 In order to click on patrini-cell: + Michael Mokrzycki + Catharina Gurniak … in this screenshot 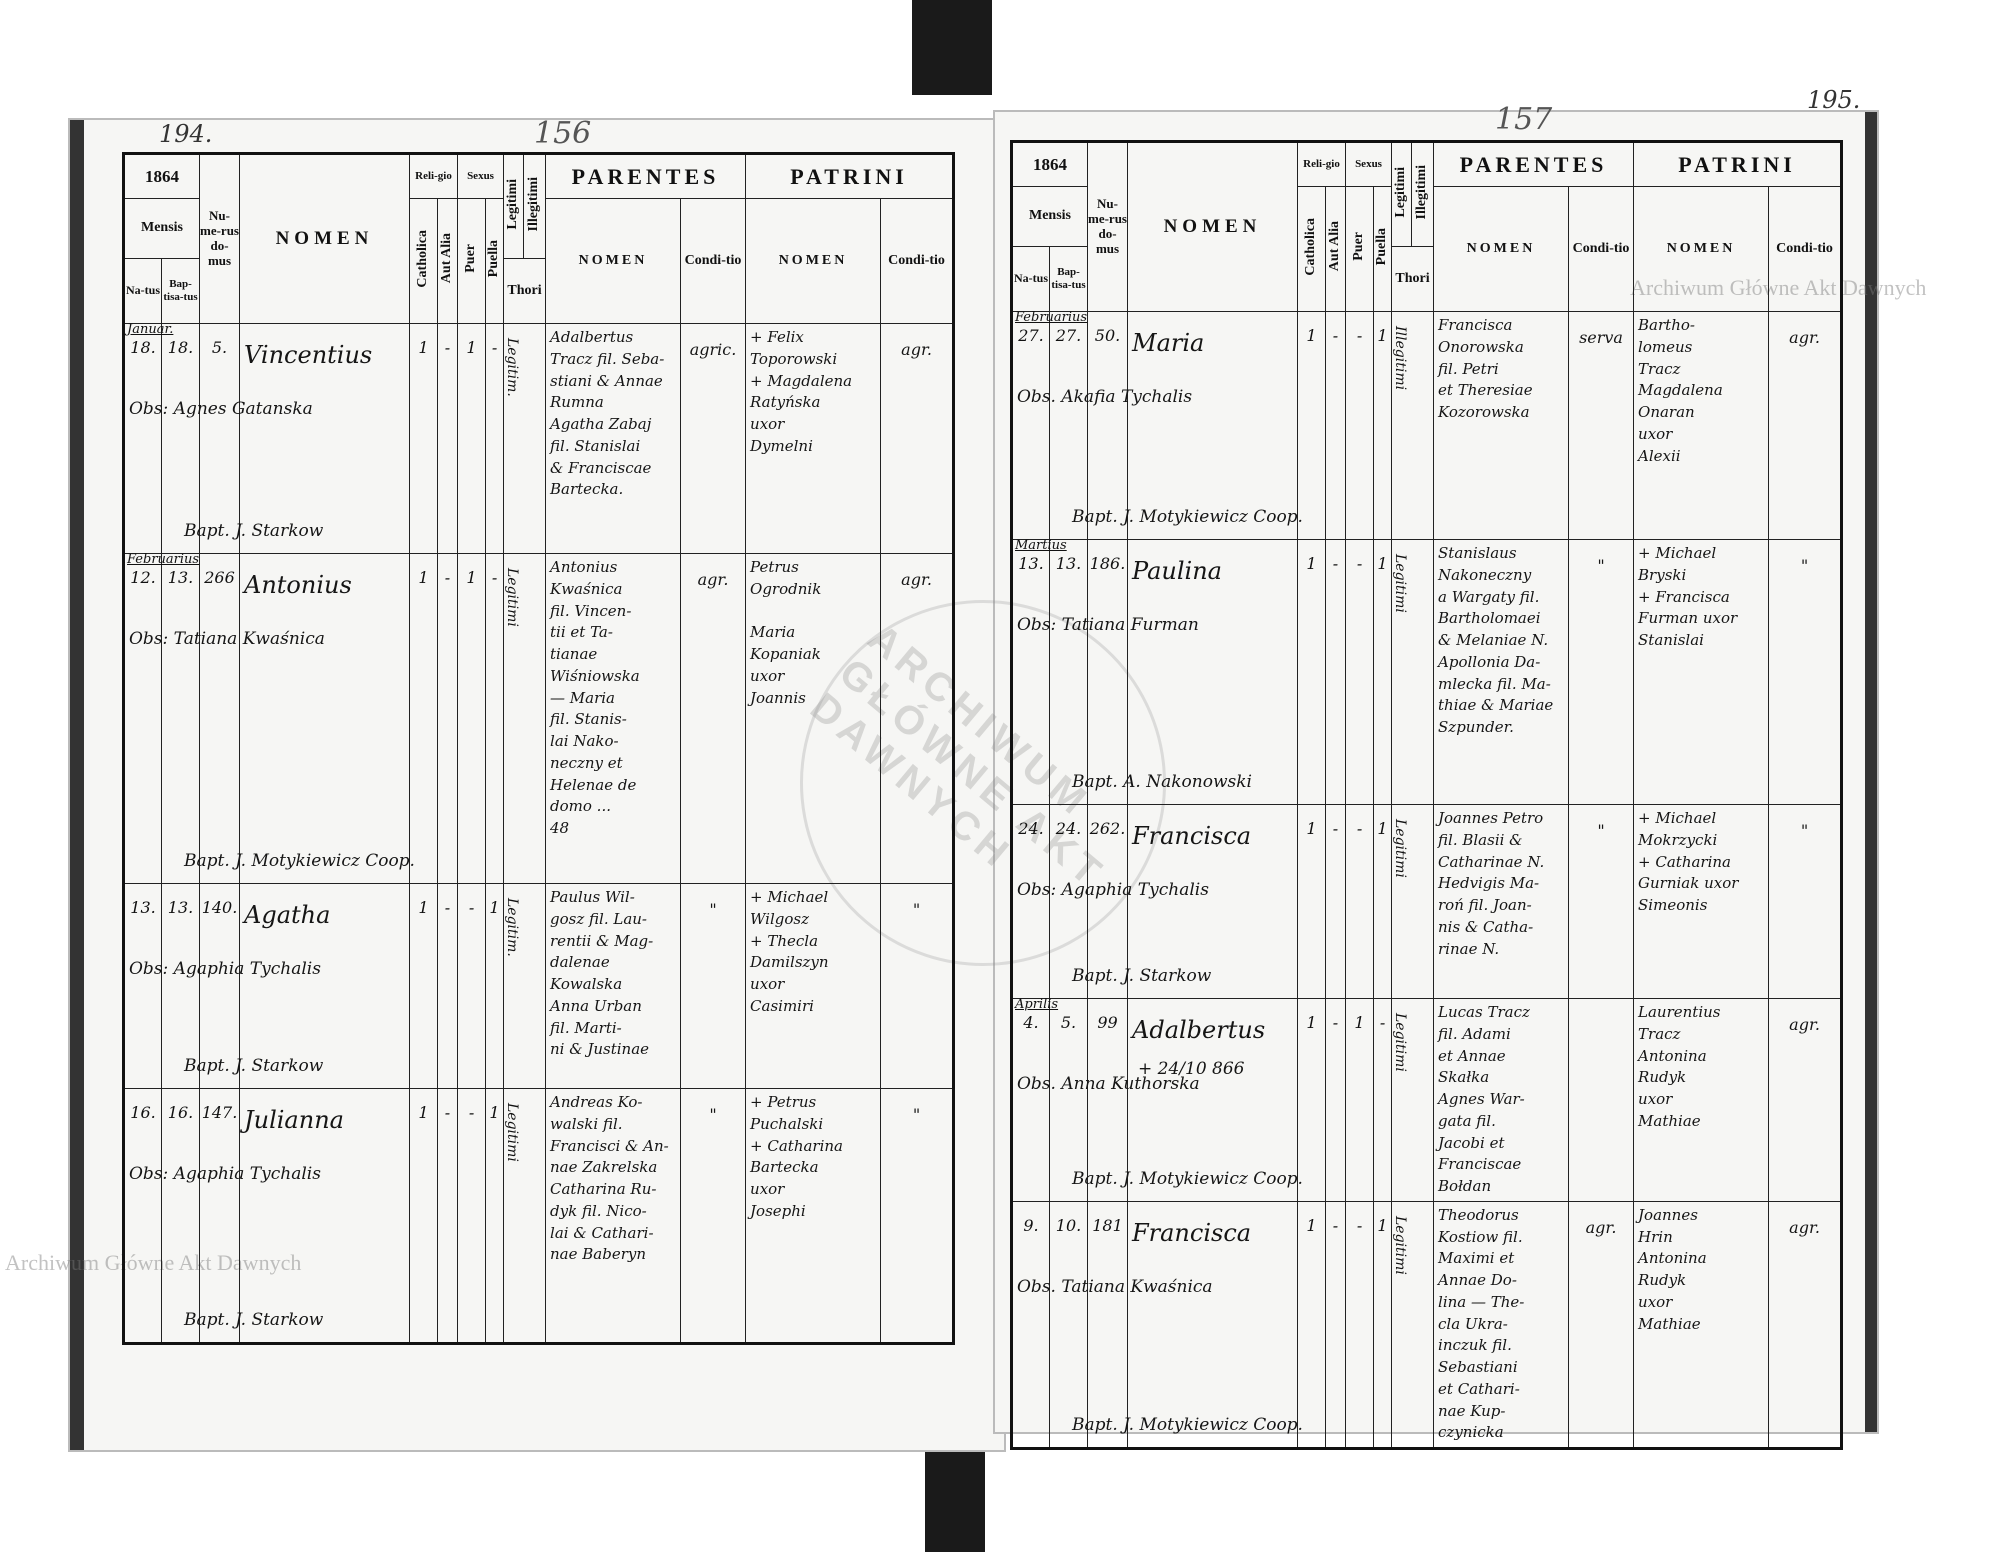, I will do `click(1701, 901)`.